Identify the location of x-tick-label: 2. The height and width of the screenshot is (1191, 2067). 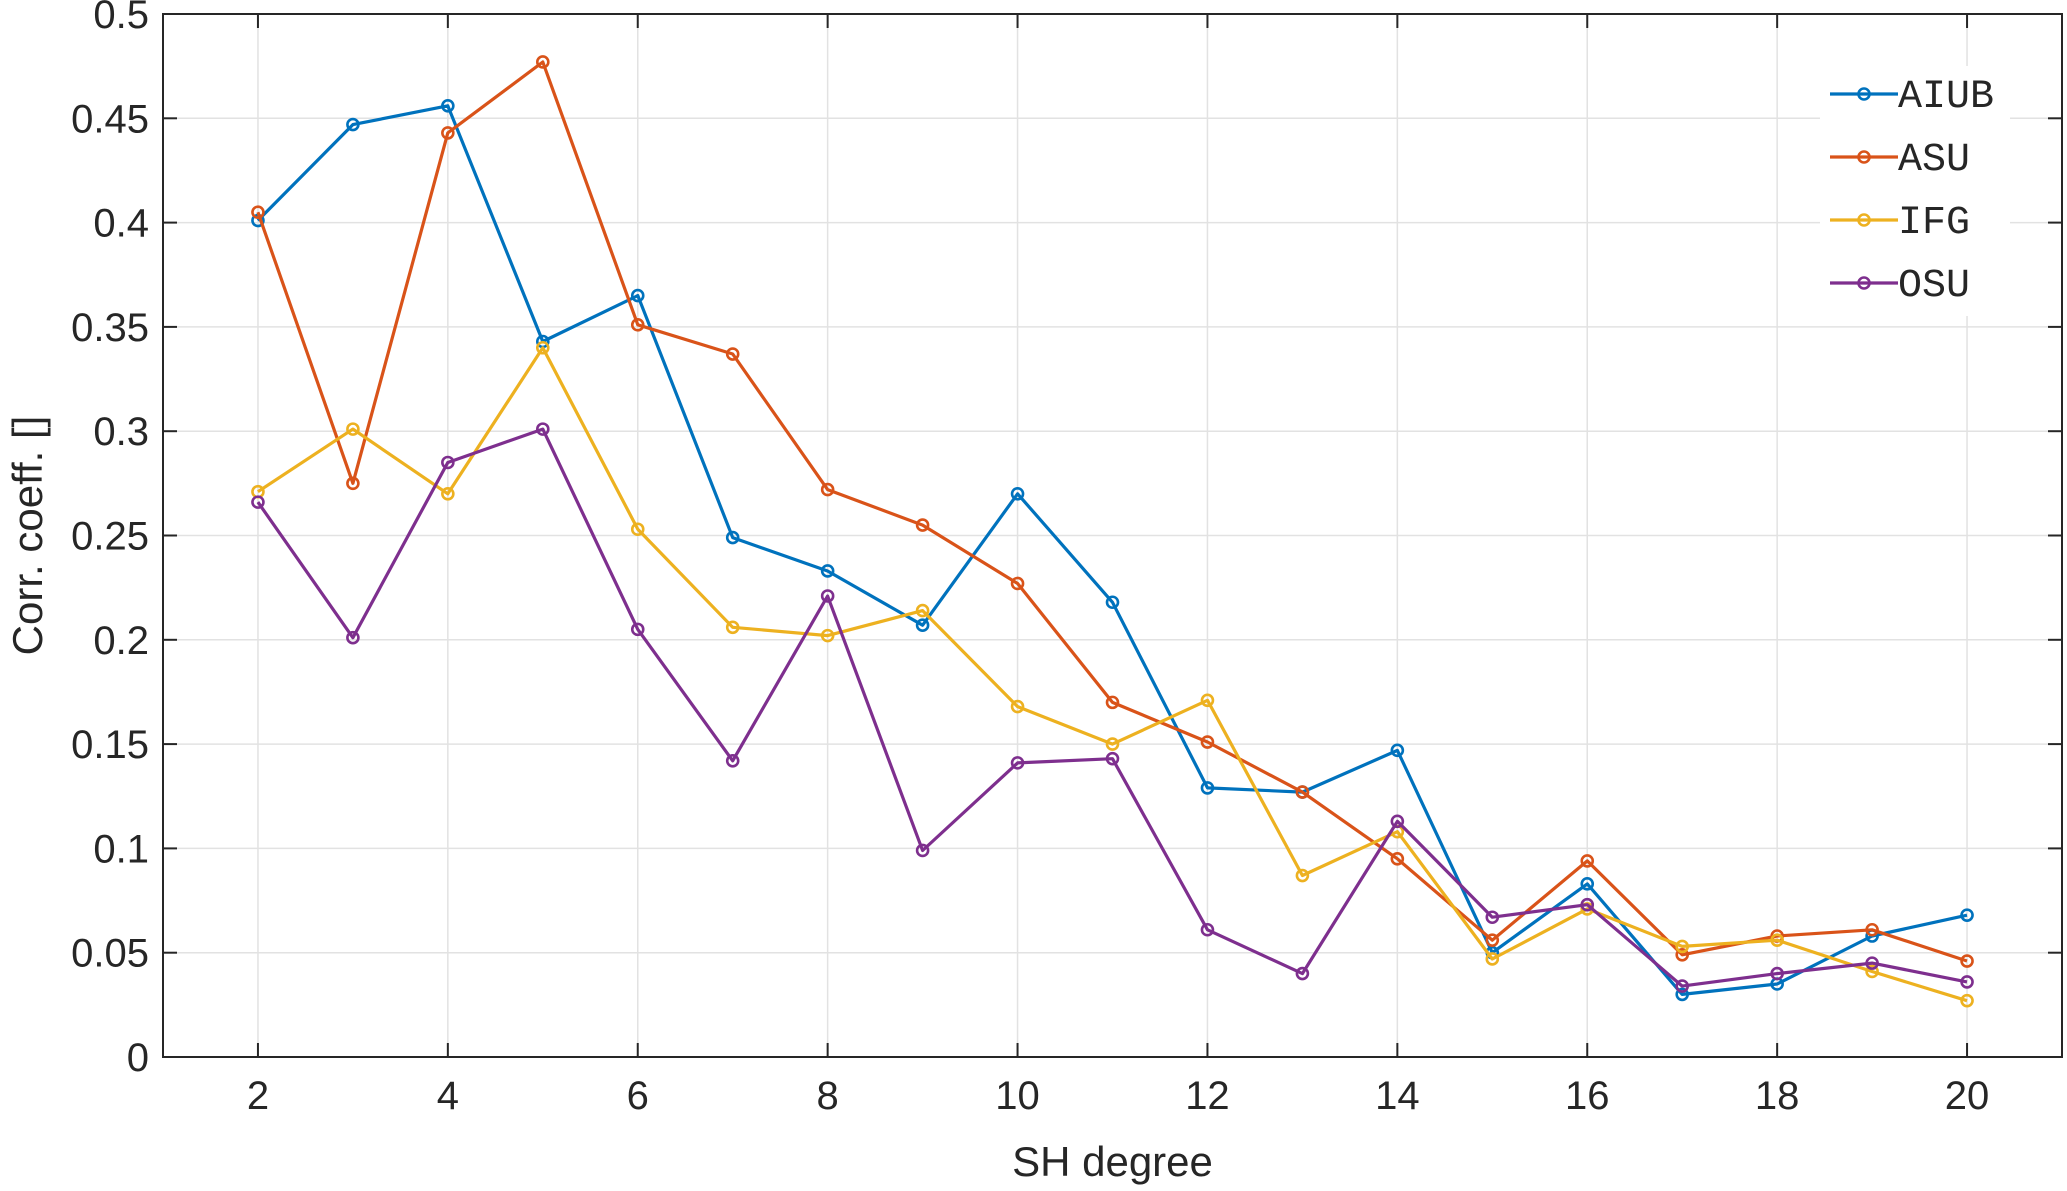
(258, 1096).